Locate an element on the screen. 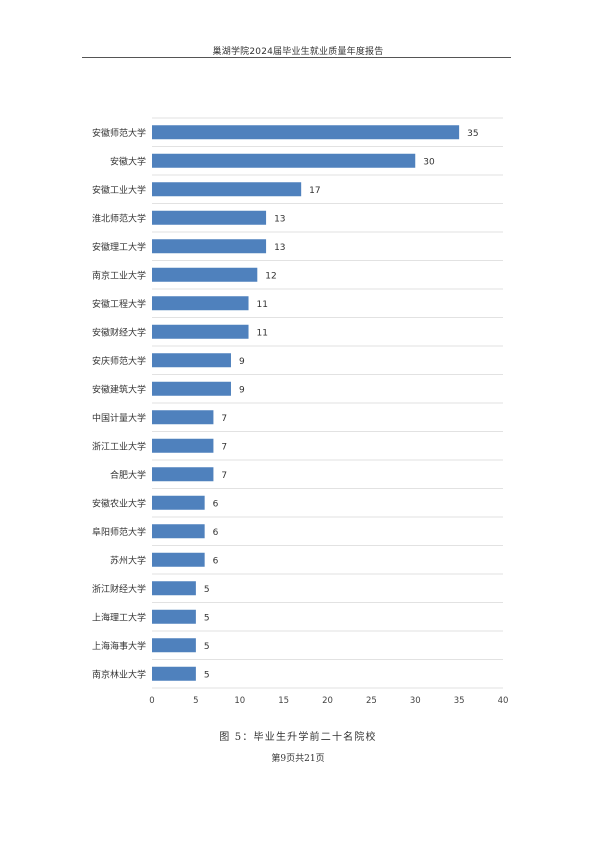  data-label: 30 is located at coordinates (429, 162).